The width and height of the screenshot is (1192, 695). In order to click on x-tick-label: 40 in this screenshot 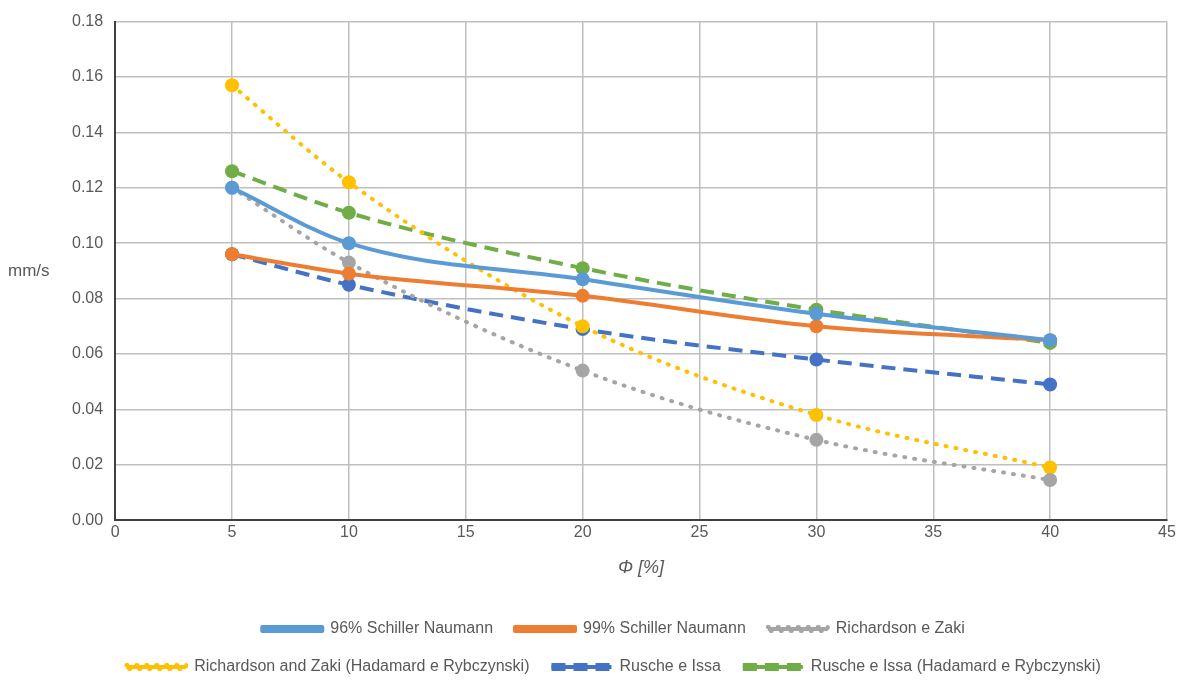, I will do `click(1050, 532)`.